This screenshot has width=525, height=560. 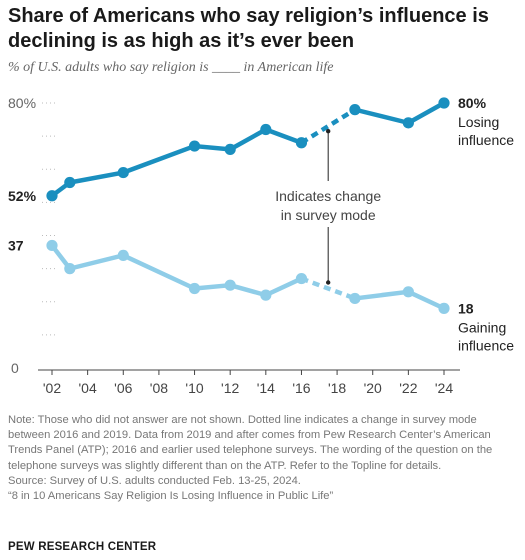 What do you see at coordinates (22, 103) in the screenshot?
I see `y-tick-label: 80%` at bounding box center [22, 103].